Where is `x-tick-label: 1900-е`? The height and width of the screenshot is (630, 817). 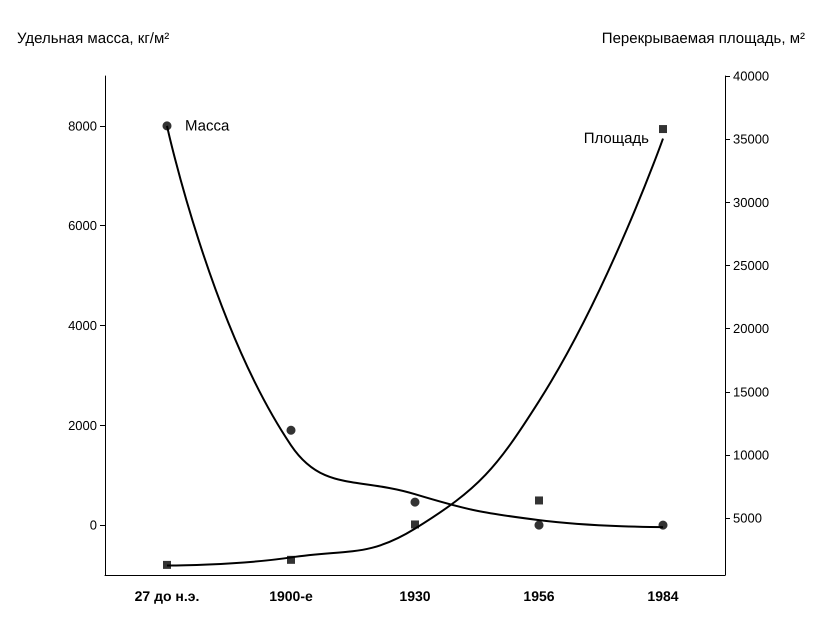
x-tick-label: 1900-е is located at coordinates (291, 596).